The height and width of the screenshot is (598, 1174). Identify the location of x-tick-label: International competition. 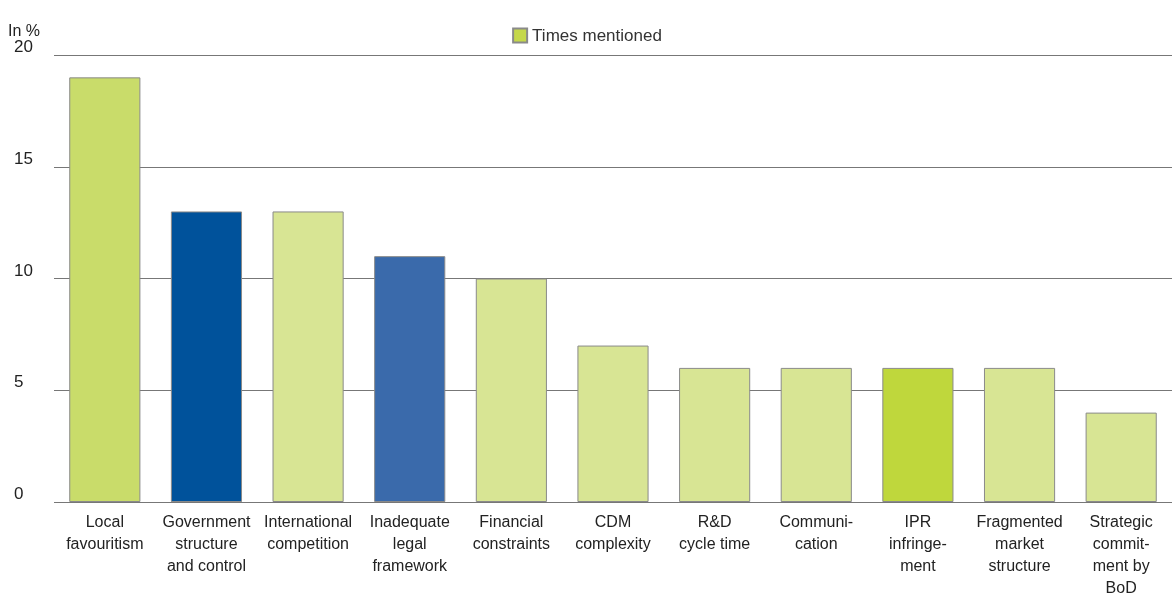
(308, 532).